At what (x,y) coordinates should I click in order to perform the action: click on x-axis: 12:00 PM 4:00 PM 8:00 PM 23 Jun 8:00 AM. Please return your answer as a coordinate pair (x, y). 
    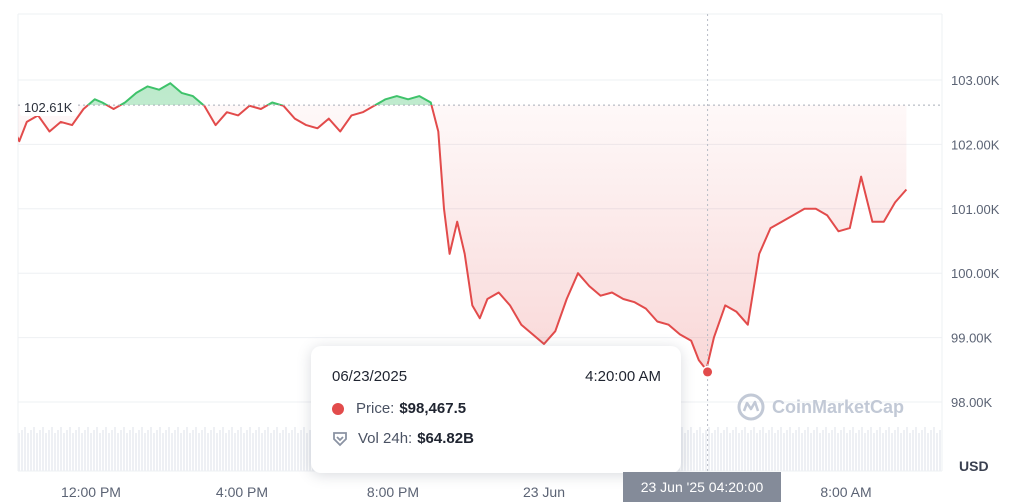
    Looking at the image, I should click on (466, 492).